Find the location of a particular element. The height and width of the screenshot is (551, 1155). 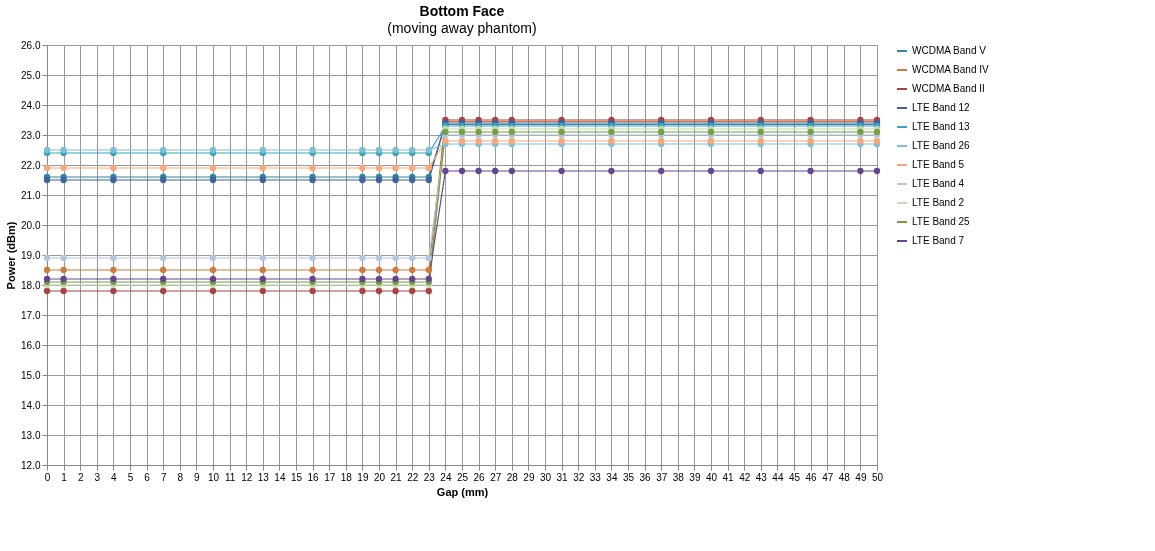

x-tick-label: 4 is located at coordinates (114, 477).